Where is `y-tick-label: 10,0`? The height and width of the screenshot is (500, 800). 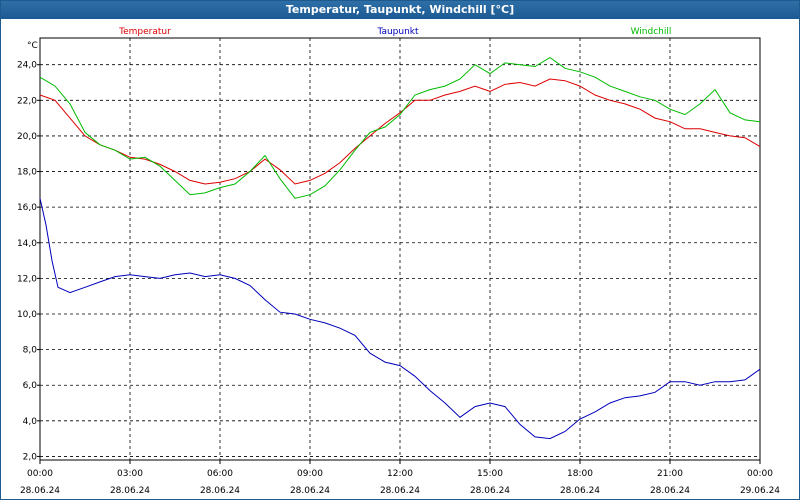 y-tick-label: 10,0 is located at coordinates (27, 315).